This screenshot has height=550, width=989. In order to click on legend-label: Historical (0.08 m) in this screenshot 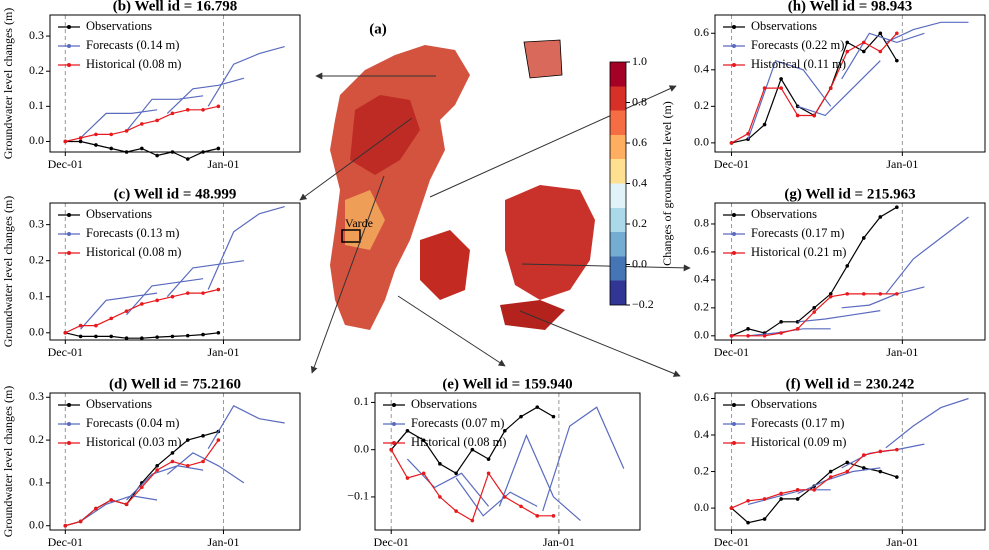, I will do `click(133, 252)`.